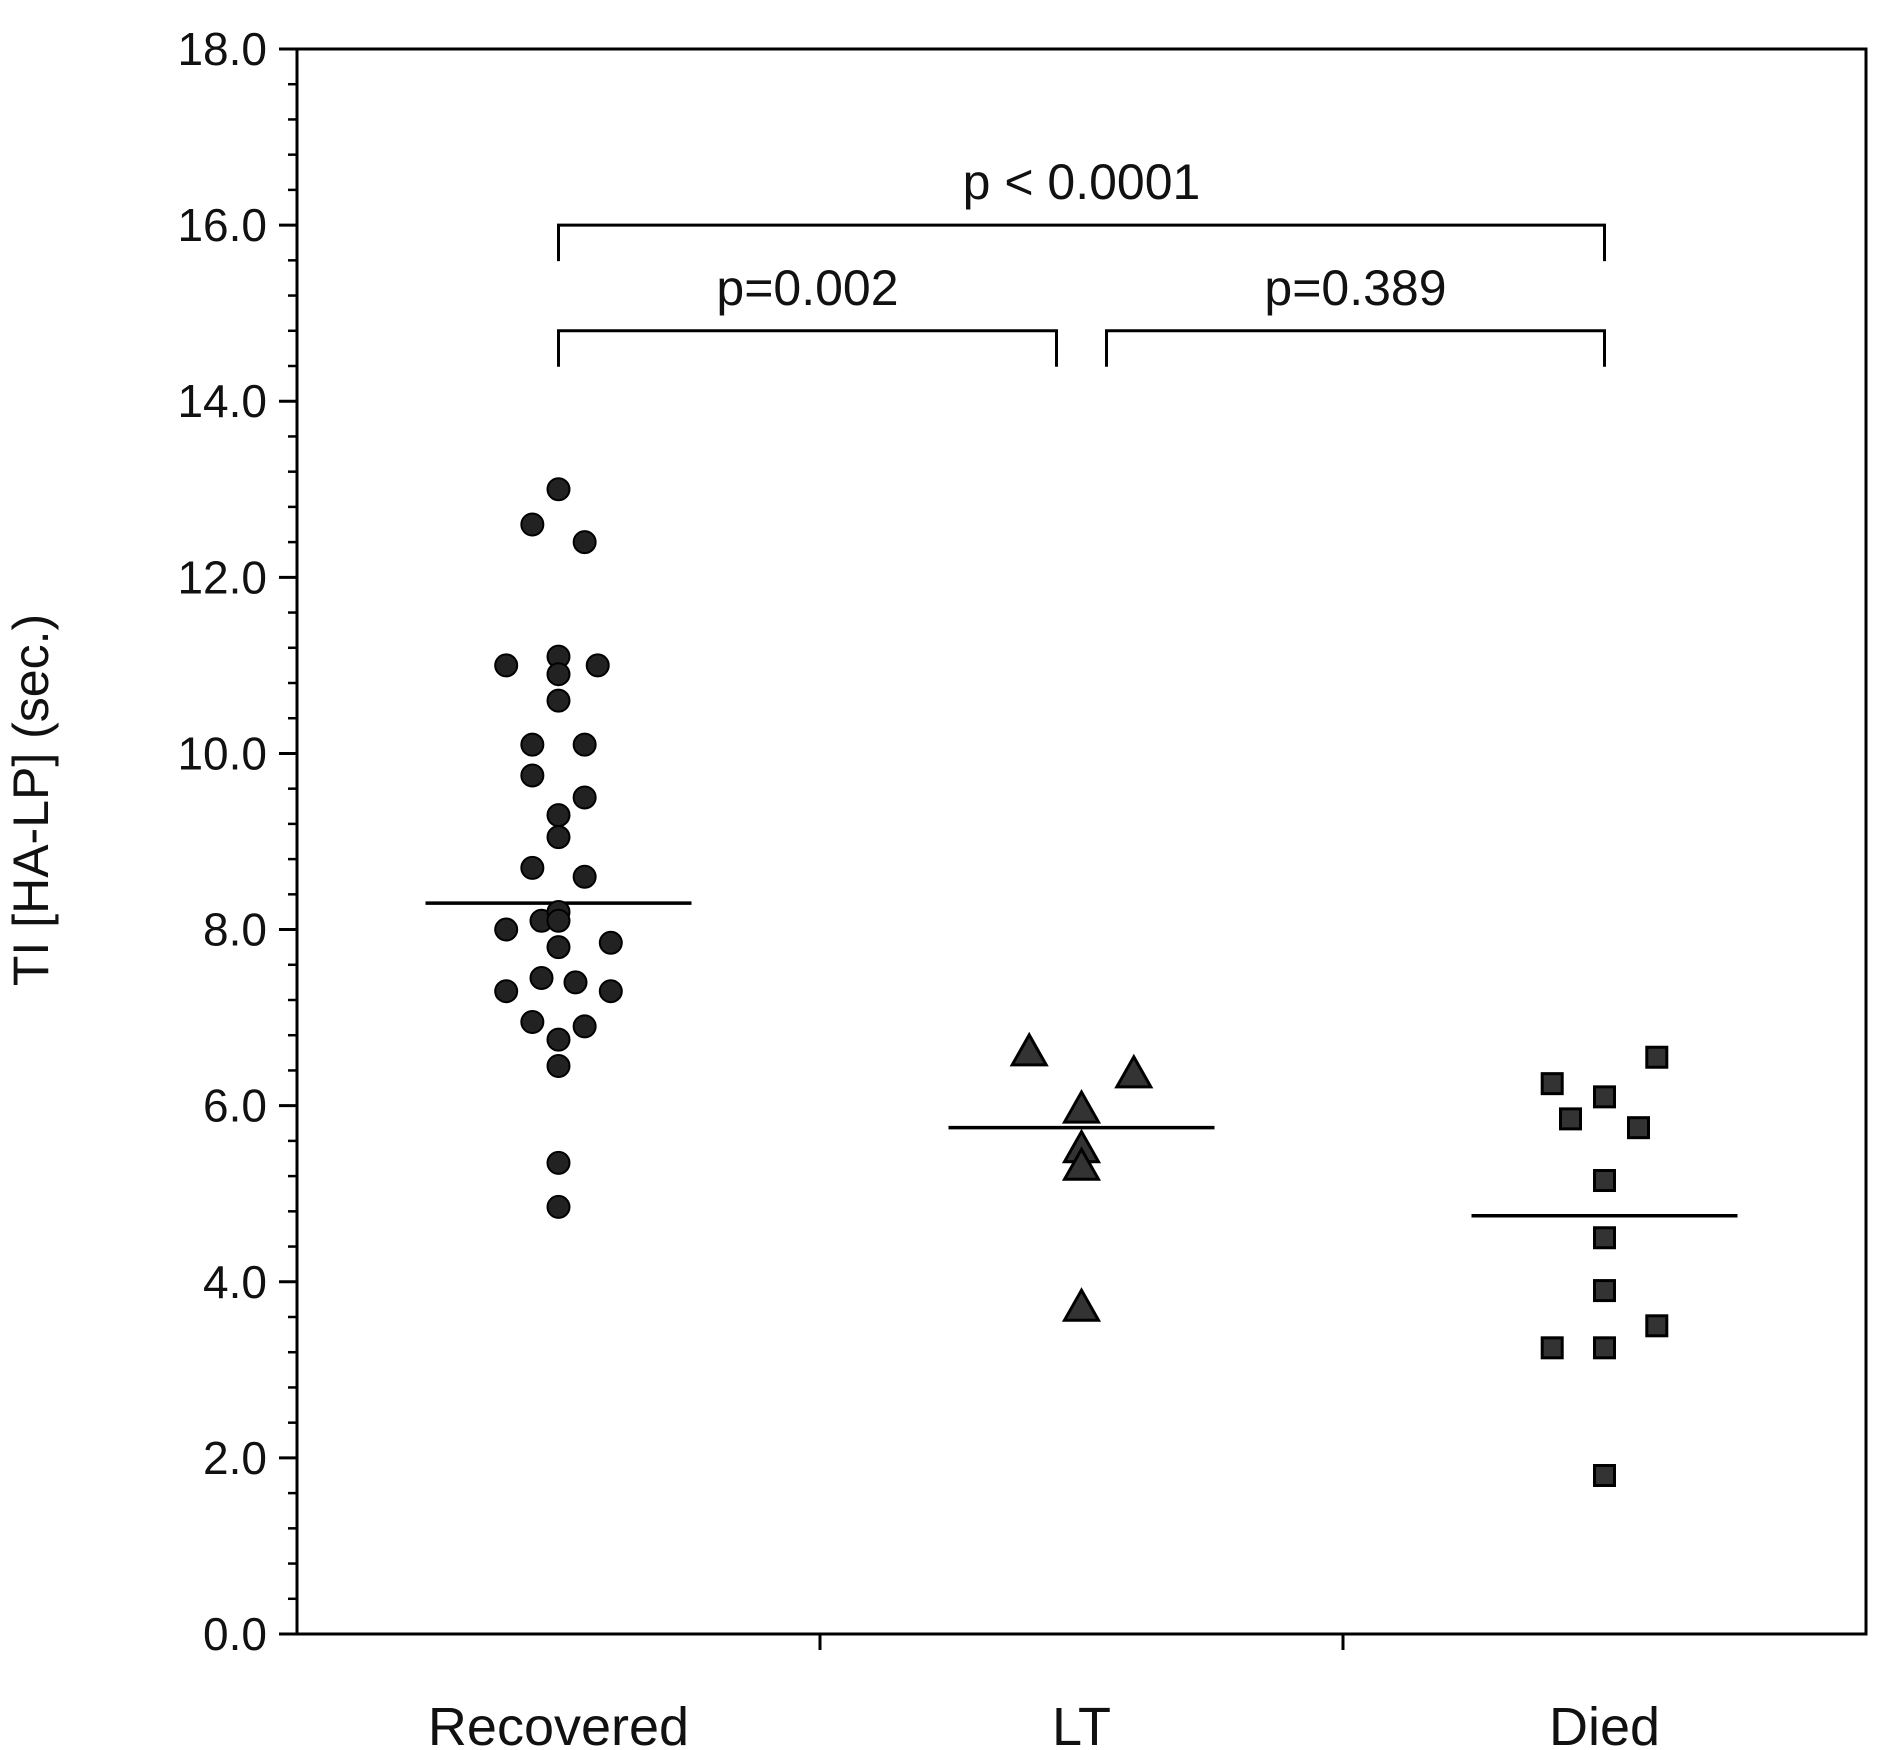 This screenshot has width=1900, height=1750. Describe the element at coordinates (235, 1282) in the screenshot. I see `y-tick-label: 4.0` at that location.